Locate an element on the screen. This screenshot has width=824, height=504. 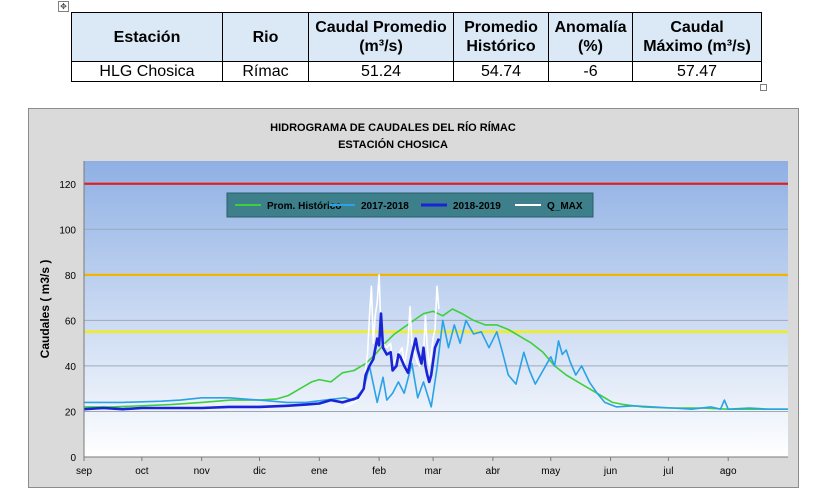
header-promedio-label: Promedio is located at coordinates (501, 27).